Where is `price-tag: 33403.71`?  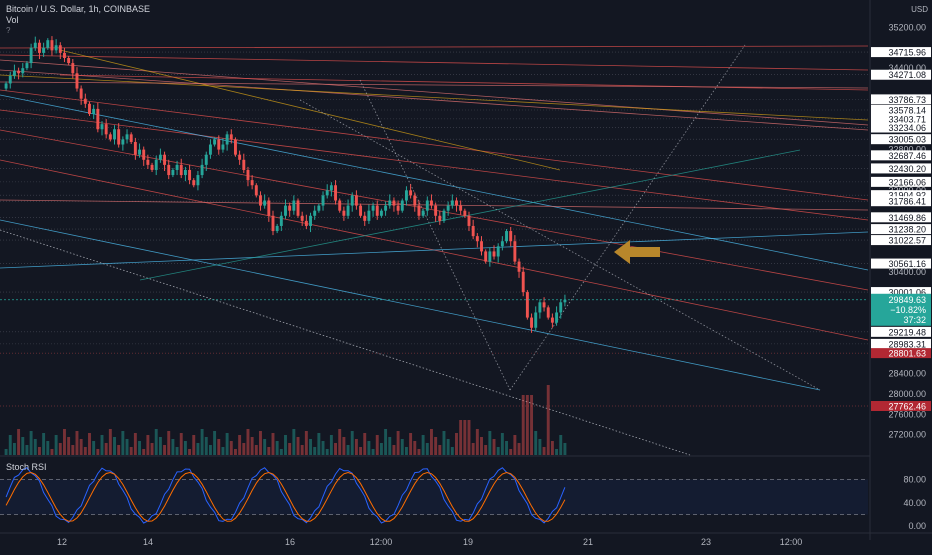 price-tag: 33403.71 is located at coordinates (907, 119).